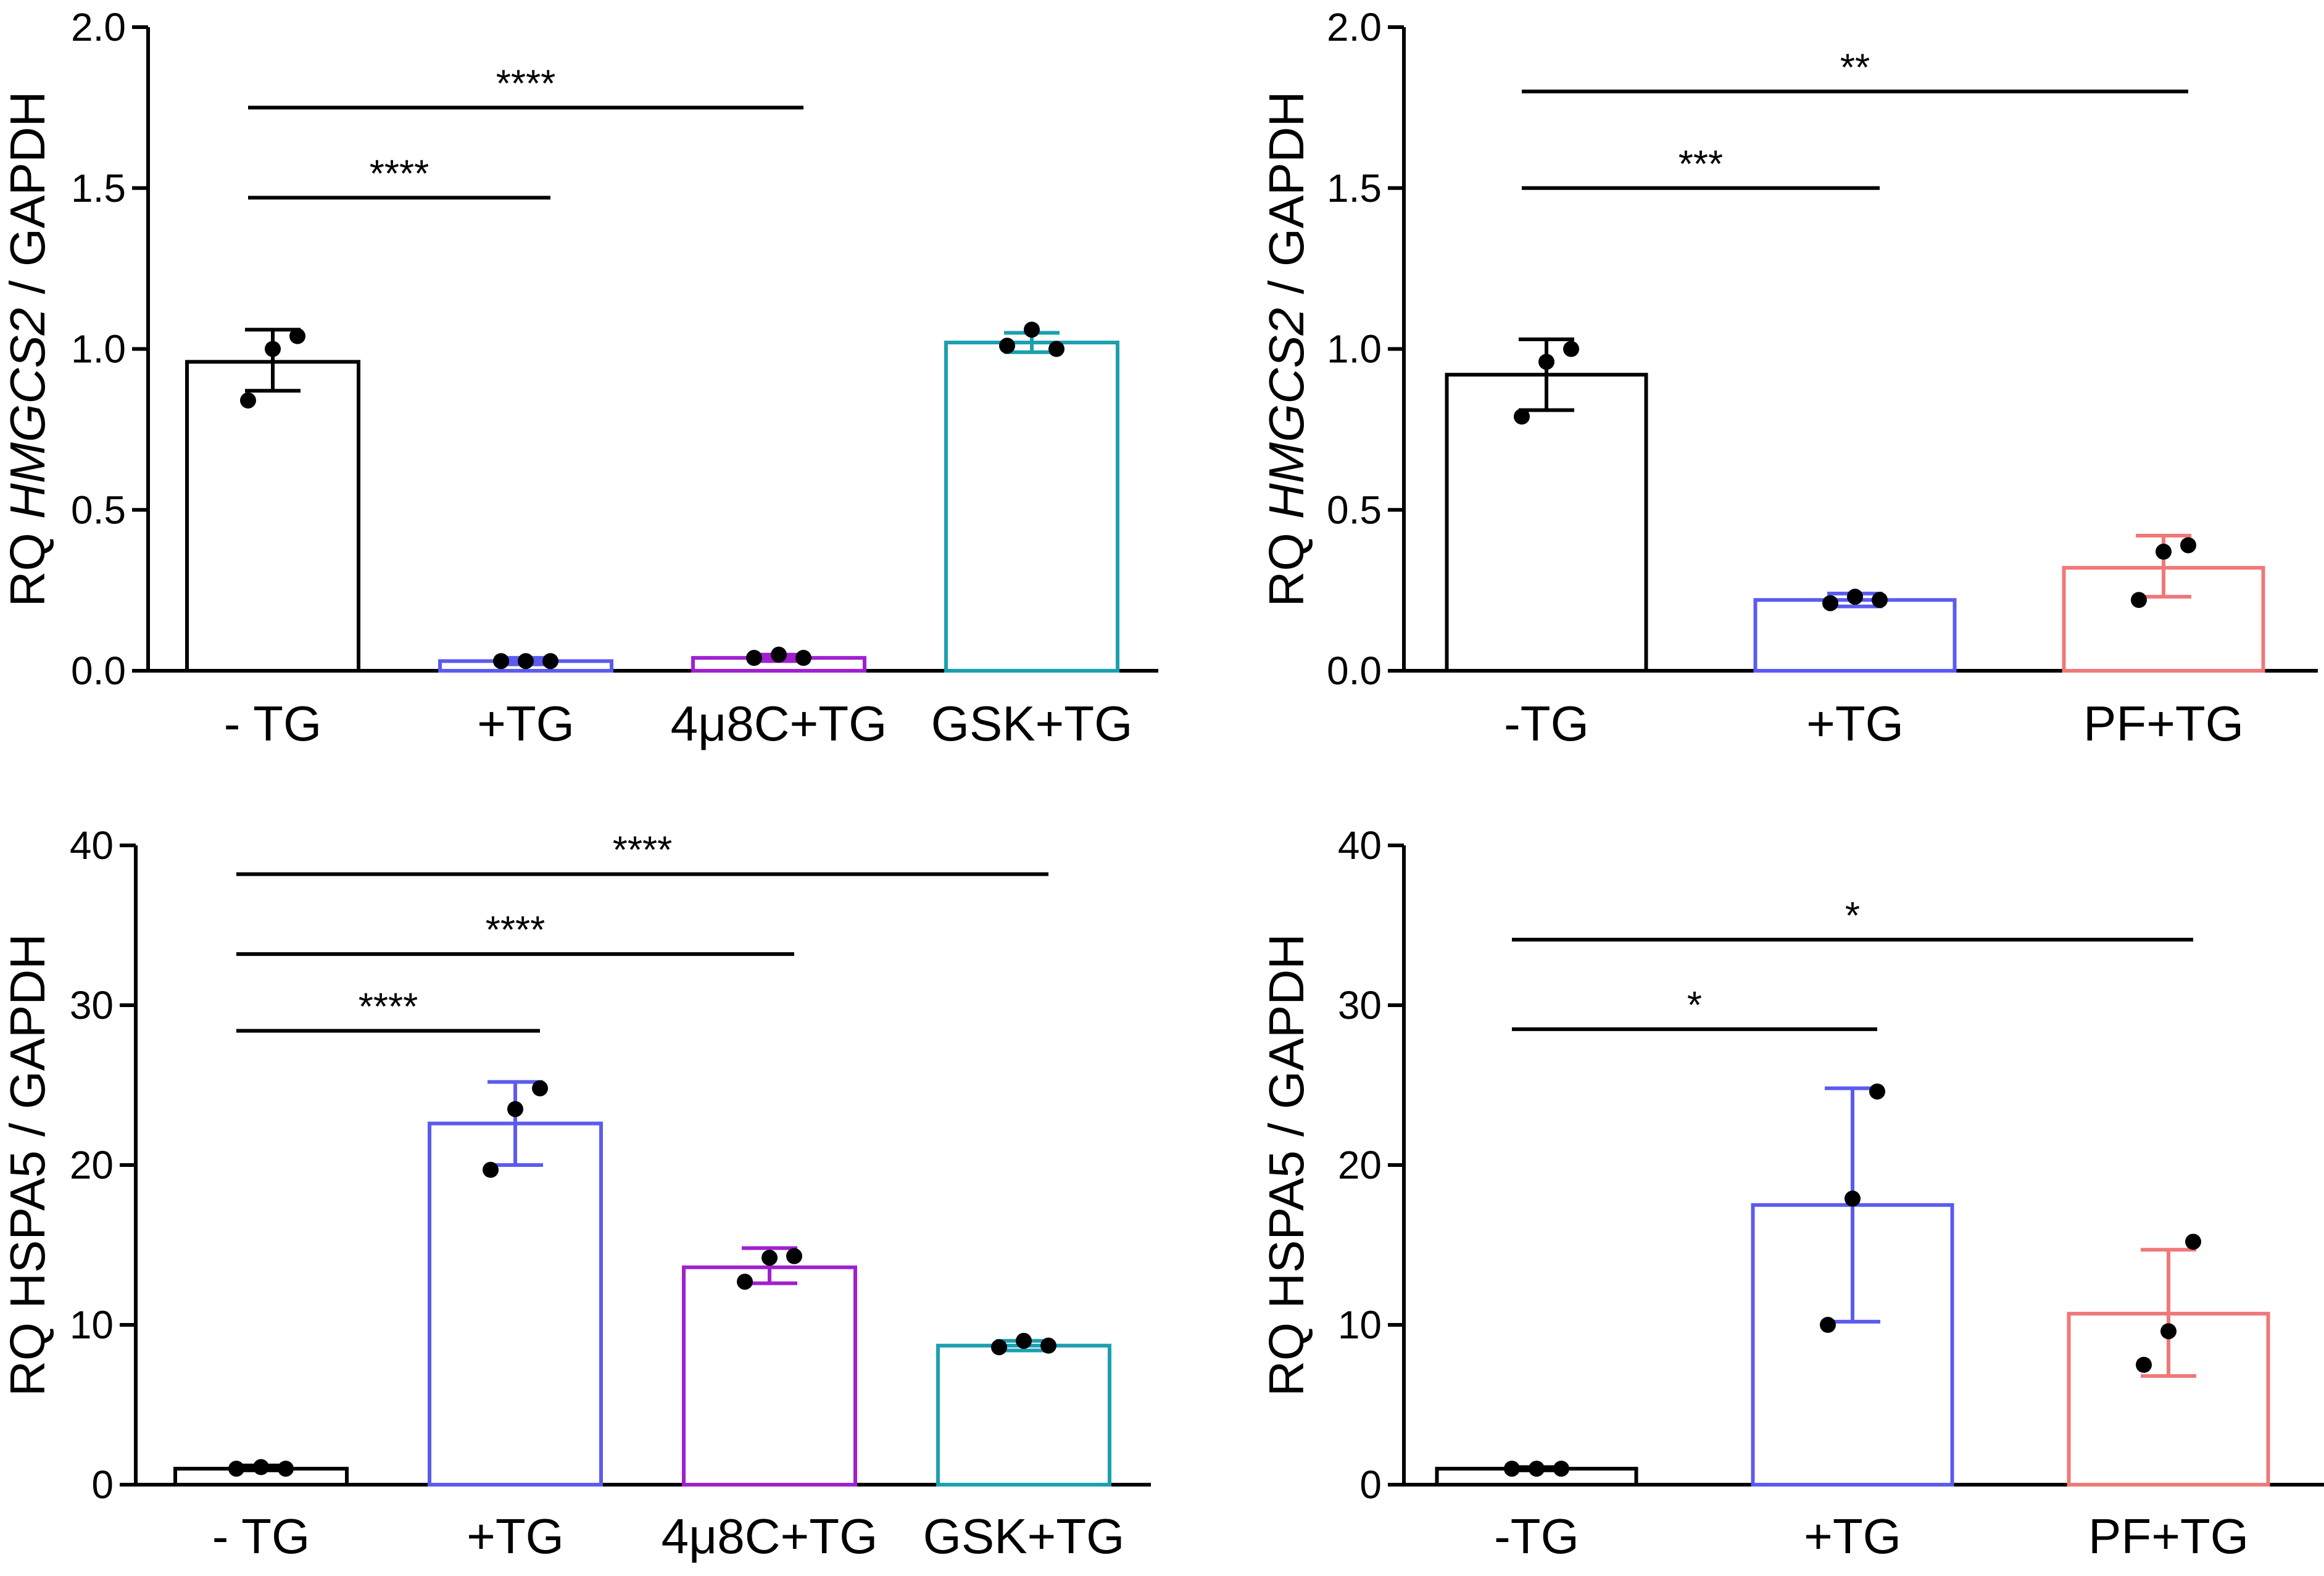 Image resolution: width=2324 pixels, height=1576 pixels. What do you see at coordinates (98, 188) in the screenshot?
I see `y-tick-label: 1.5` at bounding box center [98, 188].